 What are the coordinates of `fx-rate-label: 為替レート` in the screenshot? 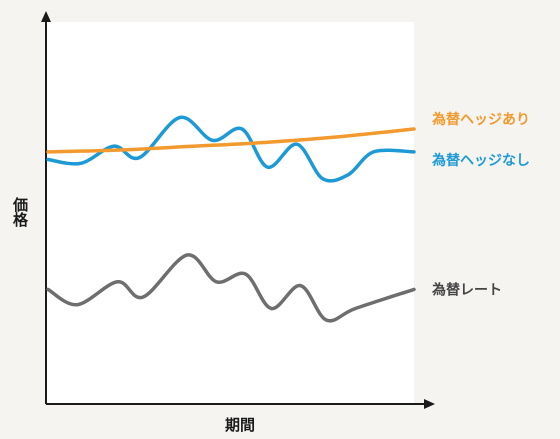 It's located at (466, 289).